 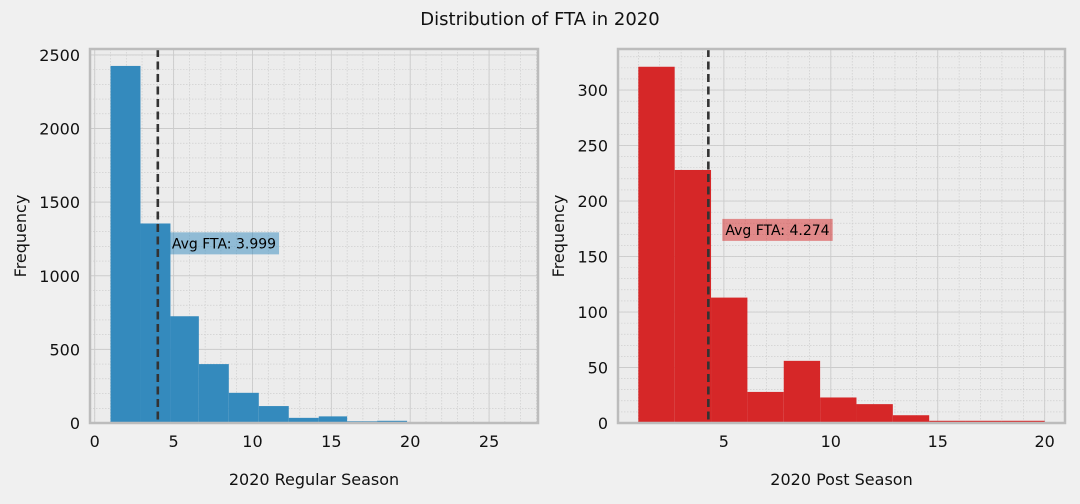 What do you see at coordinates (592, 146) in the screenshot?
I see `y-tick-label: 250` at bounding box center [592, 146].